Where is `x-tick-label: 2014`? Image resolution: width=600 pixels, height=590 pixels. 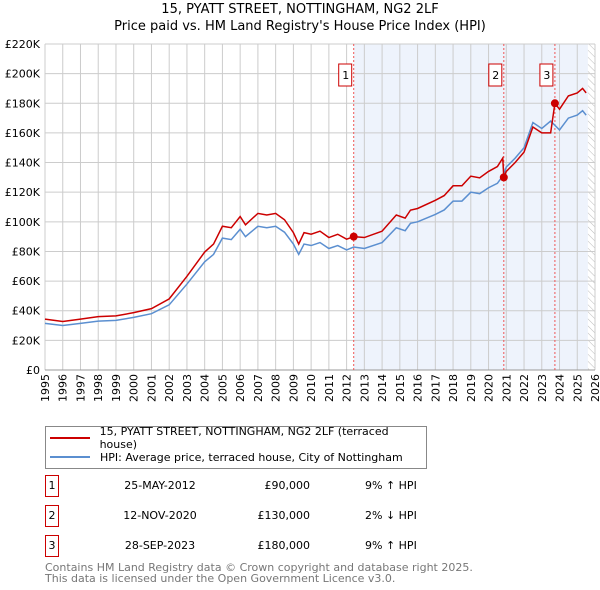
x-tick-label: 2014 is located at coordinates (382, 388).